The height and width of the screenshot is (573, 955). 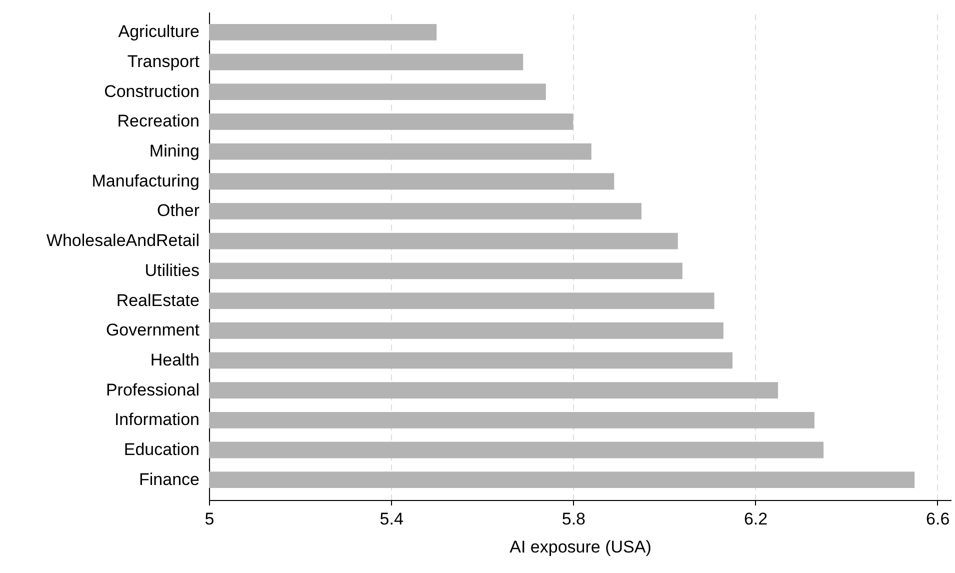 What do you see at coordinates (574, 519) in the screenshot?
I see `x-tick-label: 5.8` at bounding box center [574, 519].